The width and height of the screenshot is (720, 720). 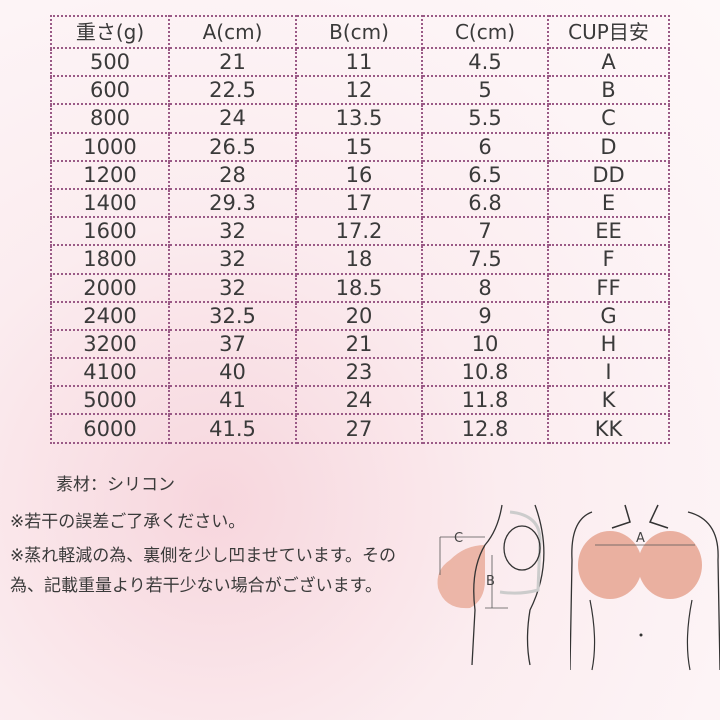 I want to click on table-cell: 500, so click(x=110, y=62).